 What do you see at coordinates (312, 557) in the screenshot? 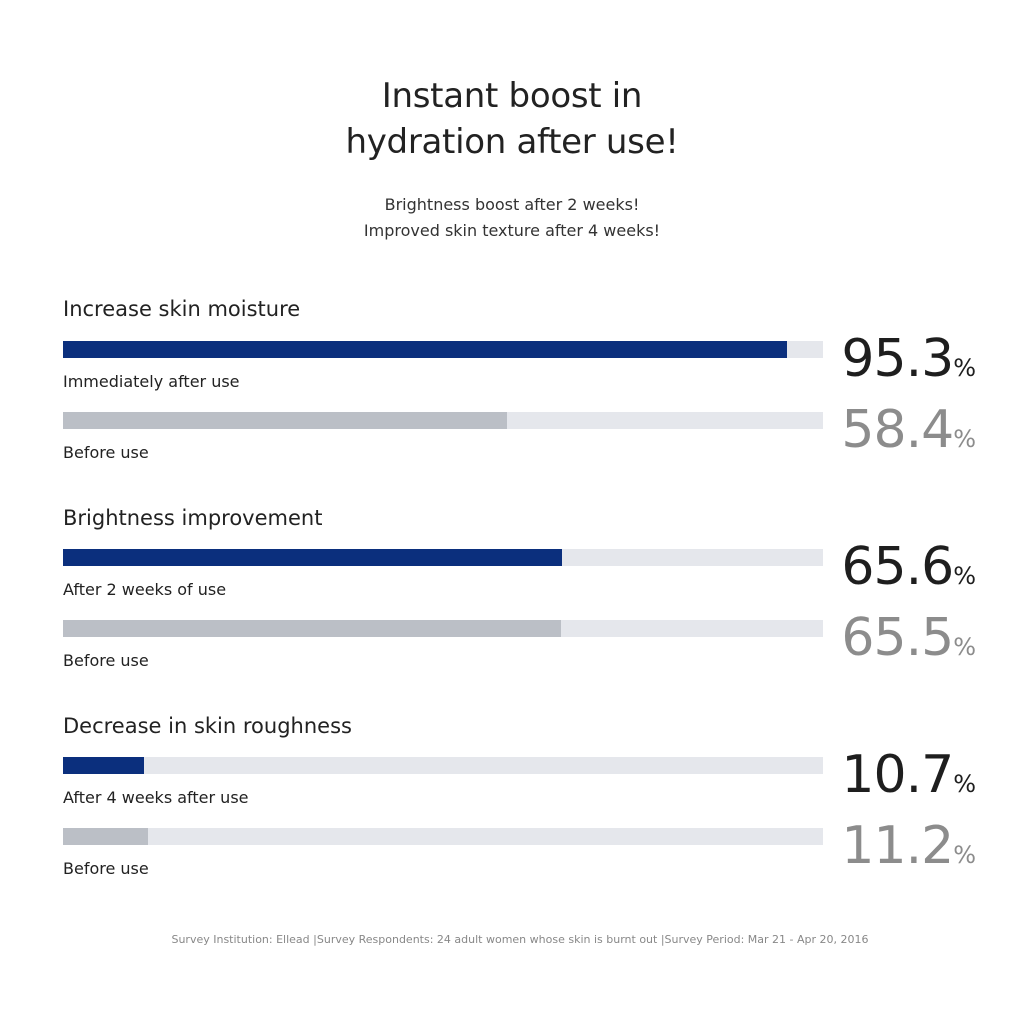
I see `bar-fill-brightness-after` at bounding box center [312, 557].